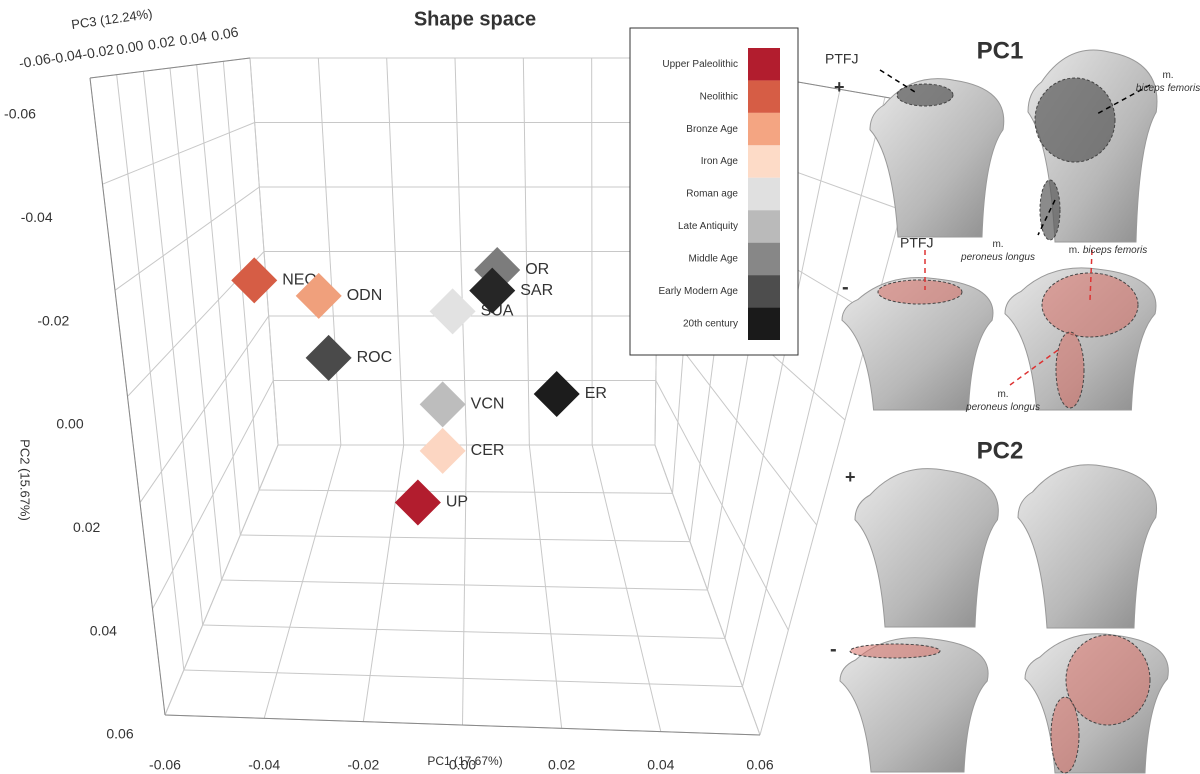 The height and width of the screenshot is (774, 1200). Describe the element at coordinates (119, 734) in the screenshot. I see `y-tick-label: 0.06` at that location.